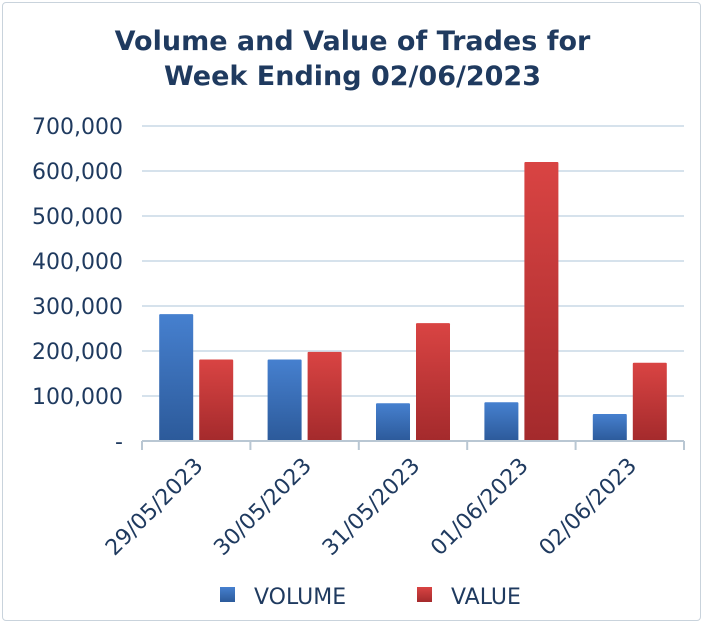  I want to click on legend-value-label: VALUE, so click(486, 597).